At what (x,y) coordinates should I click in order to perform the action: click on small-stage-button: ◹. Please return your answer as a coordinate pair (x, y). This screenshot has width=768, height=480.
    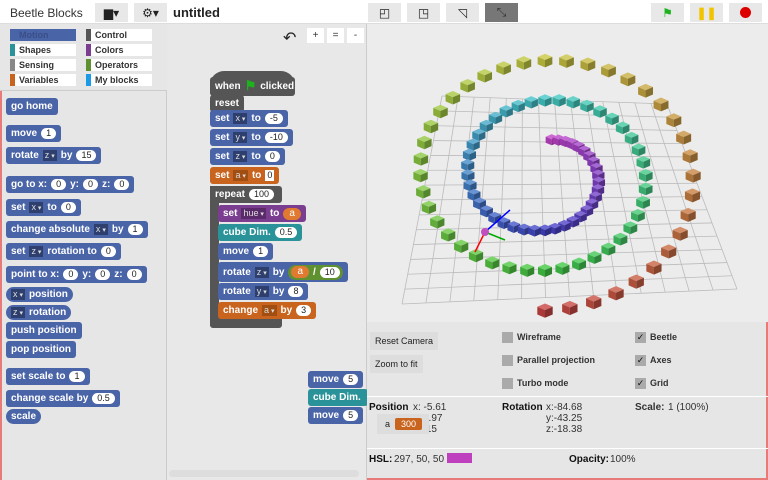
    Looking at the image, I should click on (462, 12).